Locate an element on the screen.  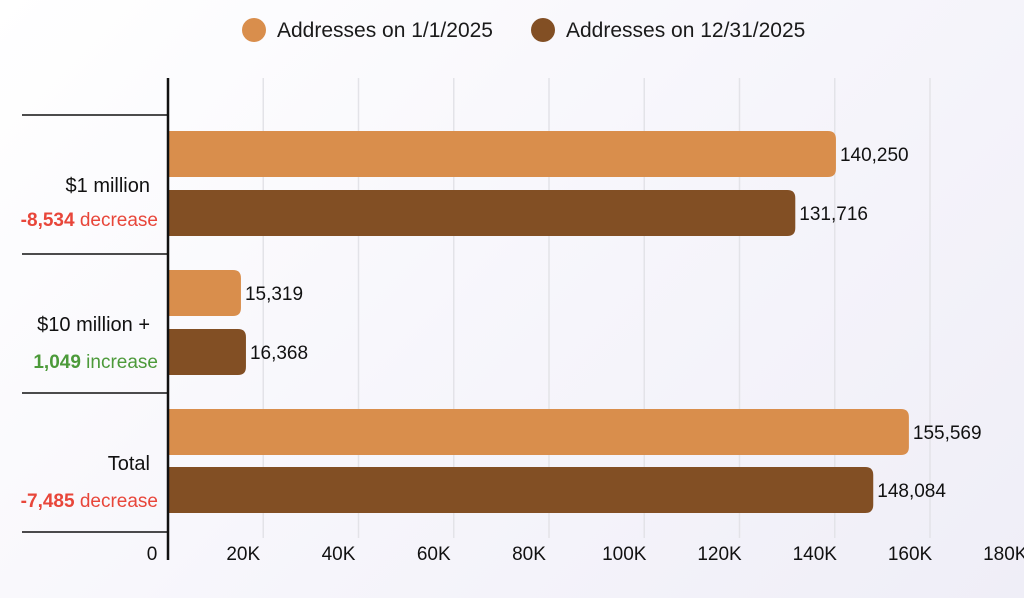
x-tick-label: 80K is located at coordinates (529, 554).